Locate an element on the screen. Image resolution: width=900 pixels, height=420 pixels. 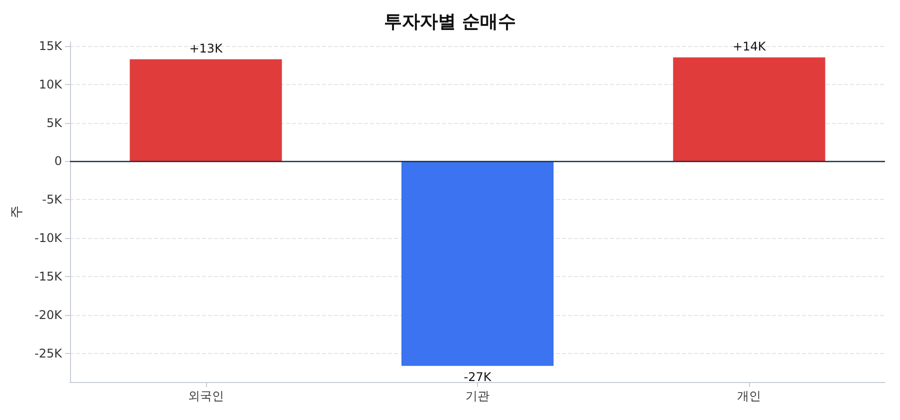
x-tick-label: 기관 is located at coordinates (478, 396).